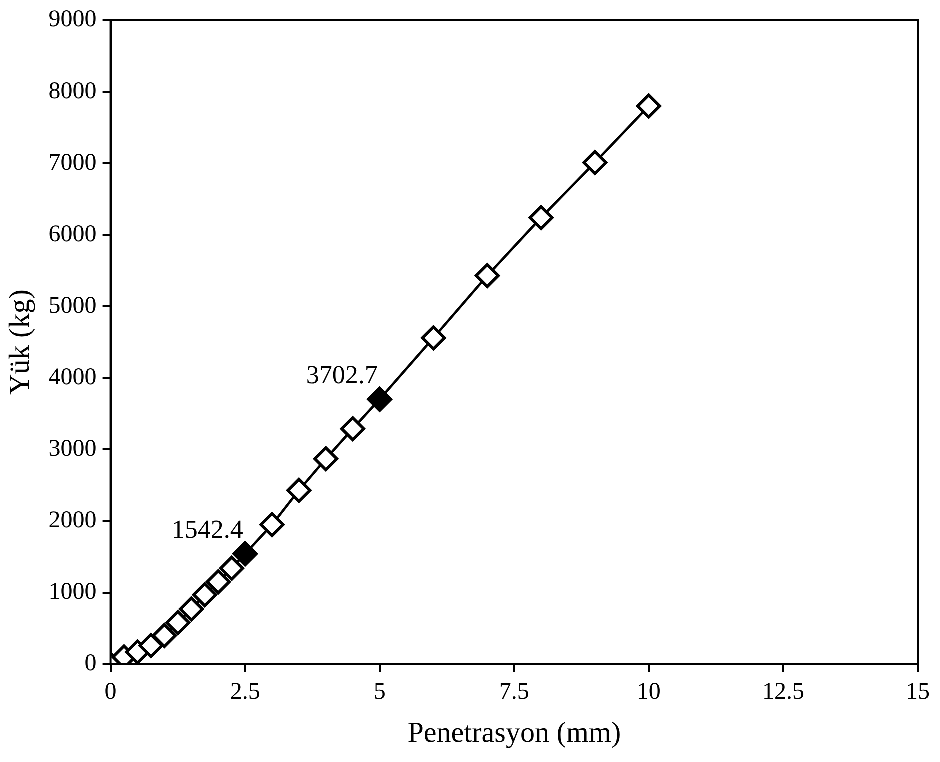  I want to click on y-tick-label: 3000, so click(72, 449).